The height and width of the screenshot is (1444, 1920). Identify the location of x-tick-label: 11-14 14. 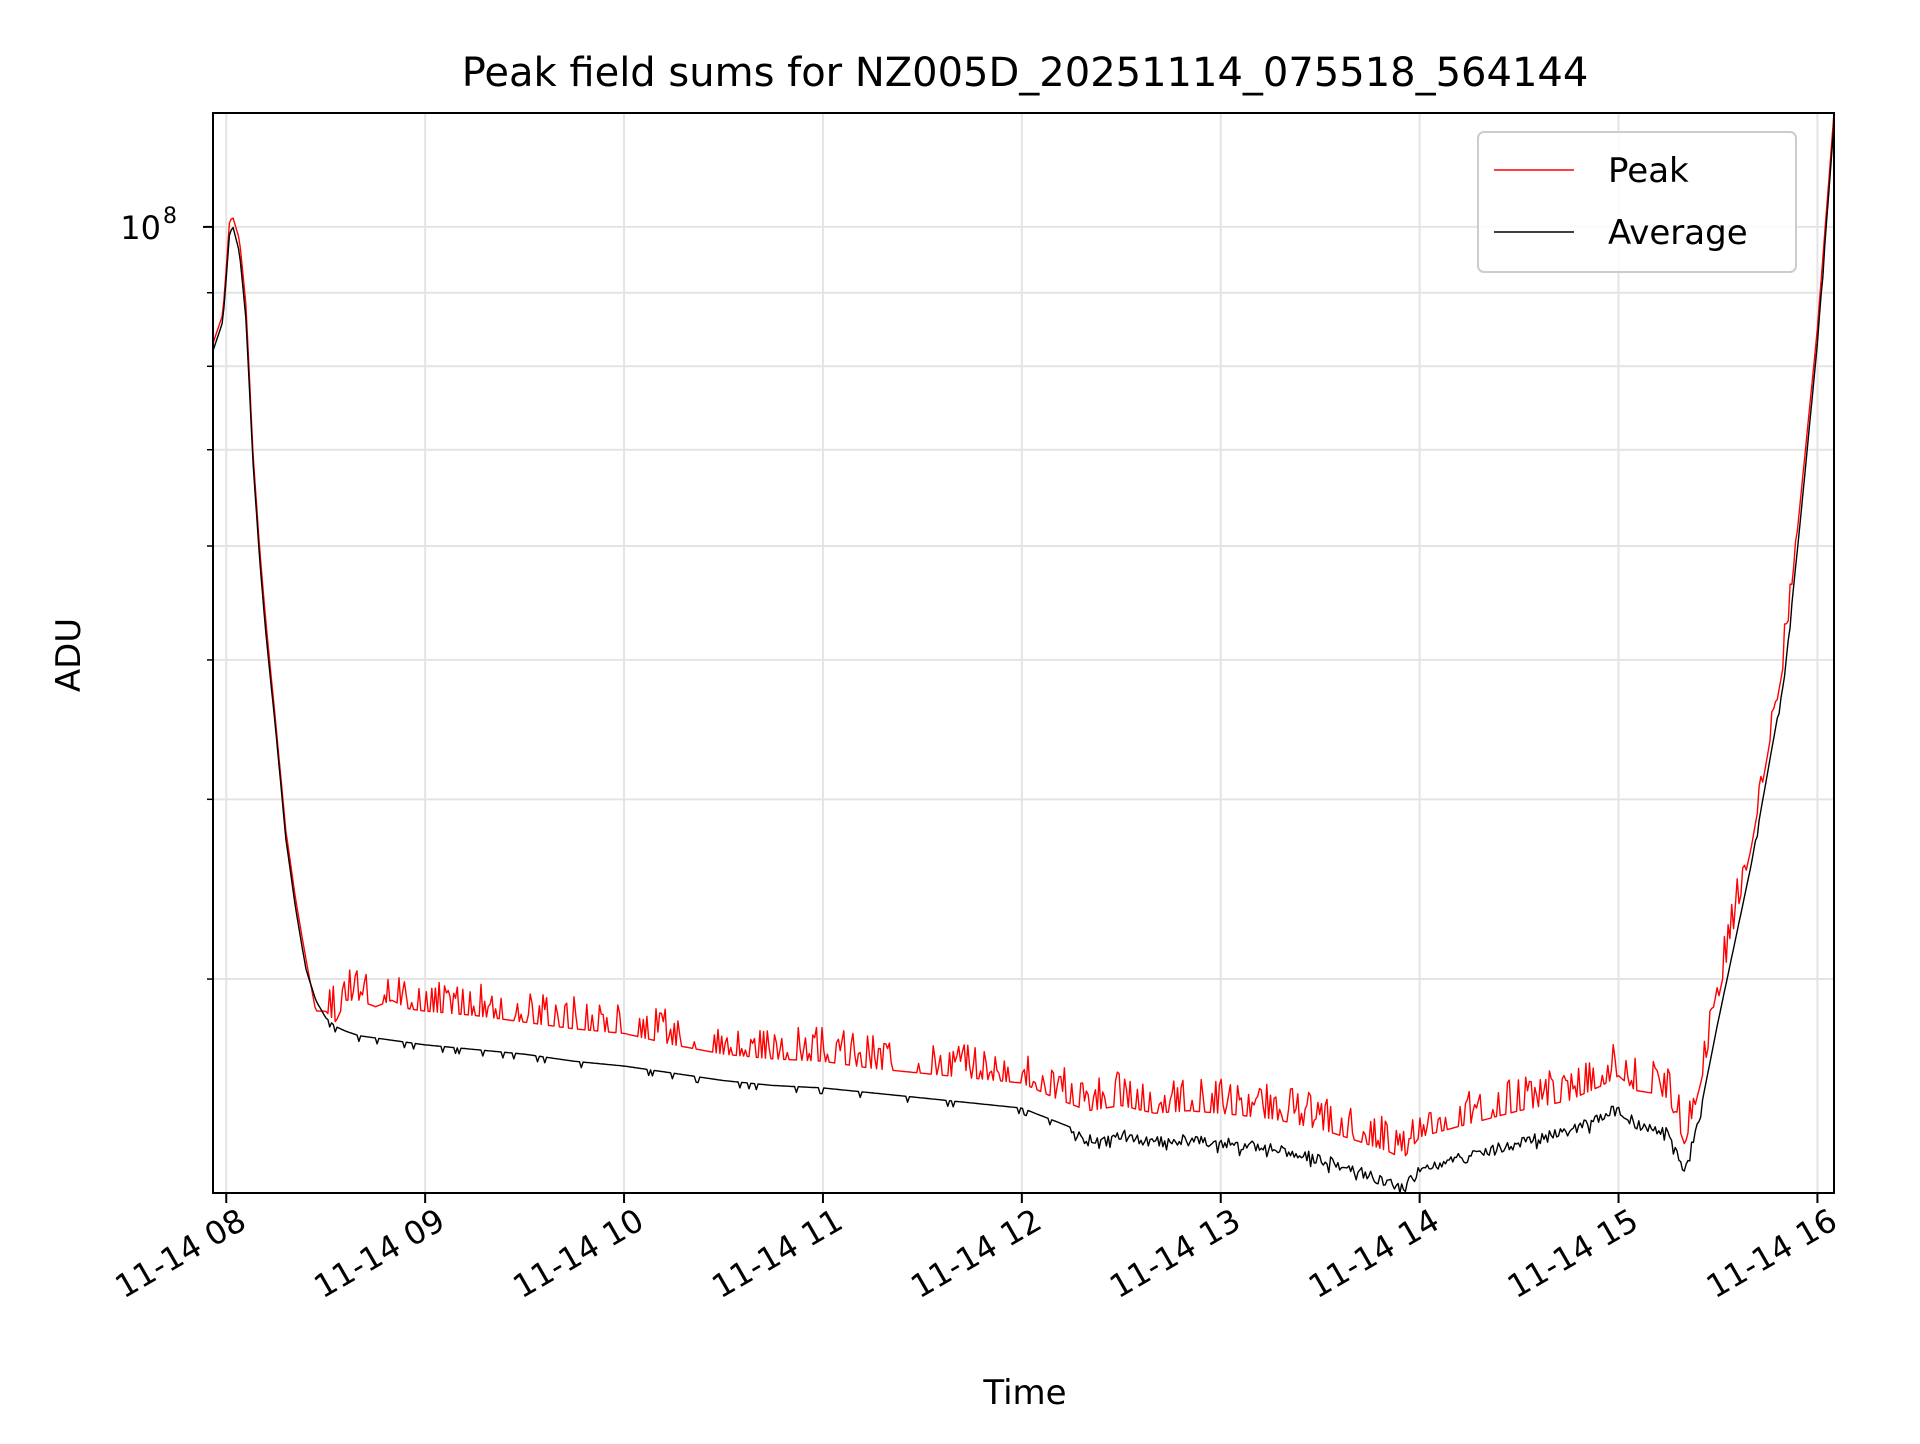
(1374, 1253).